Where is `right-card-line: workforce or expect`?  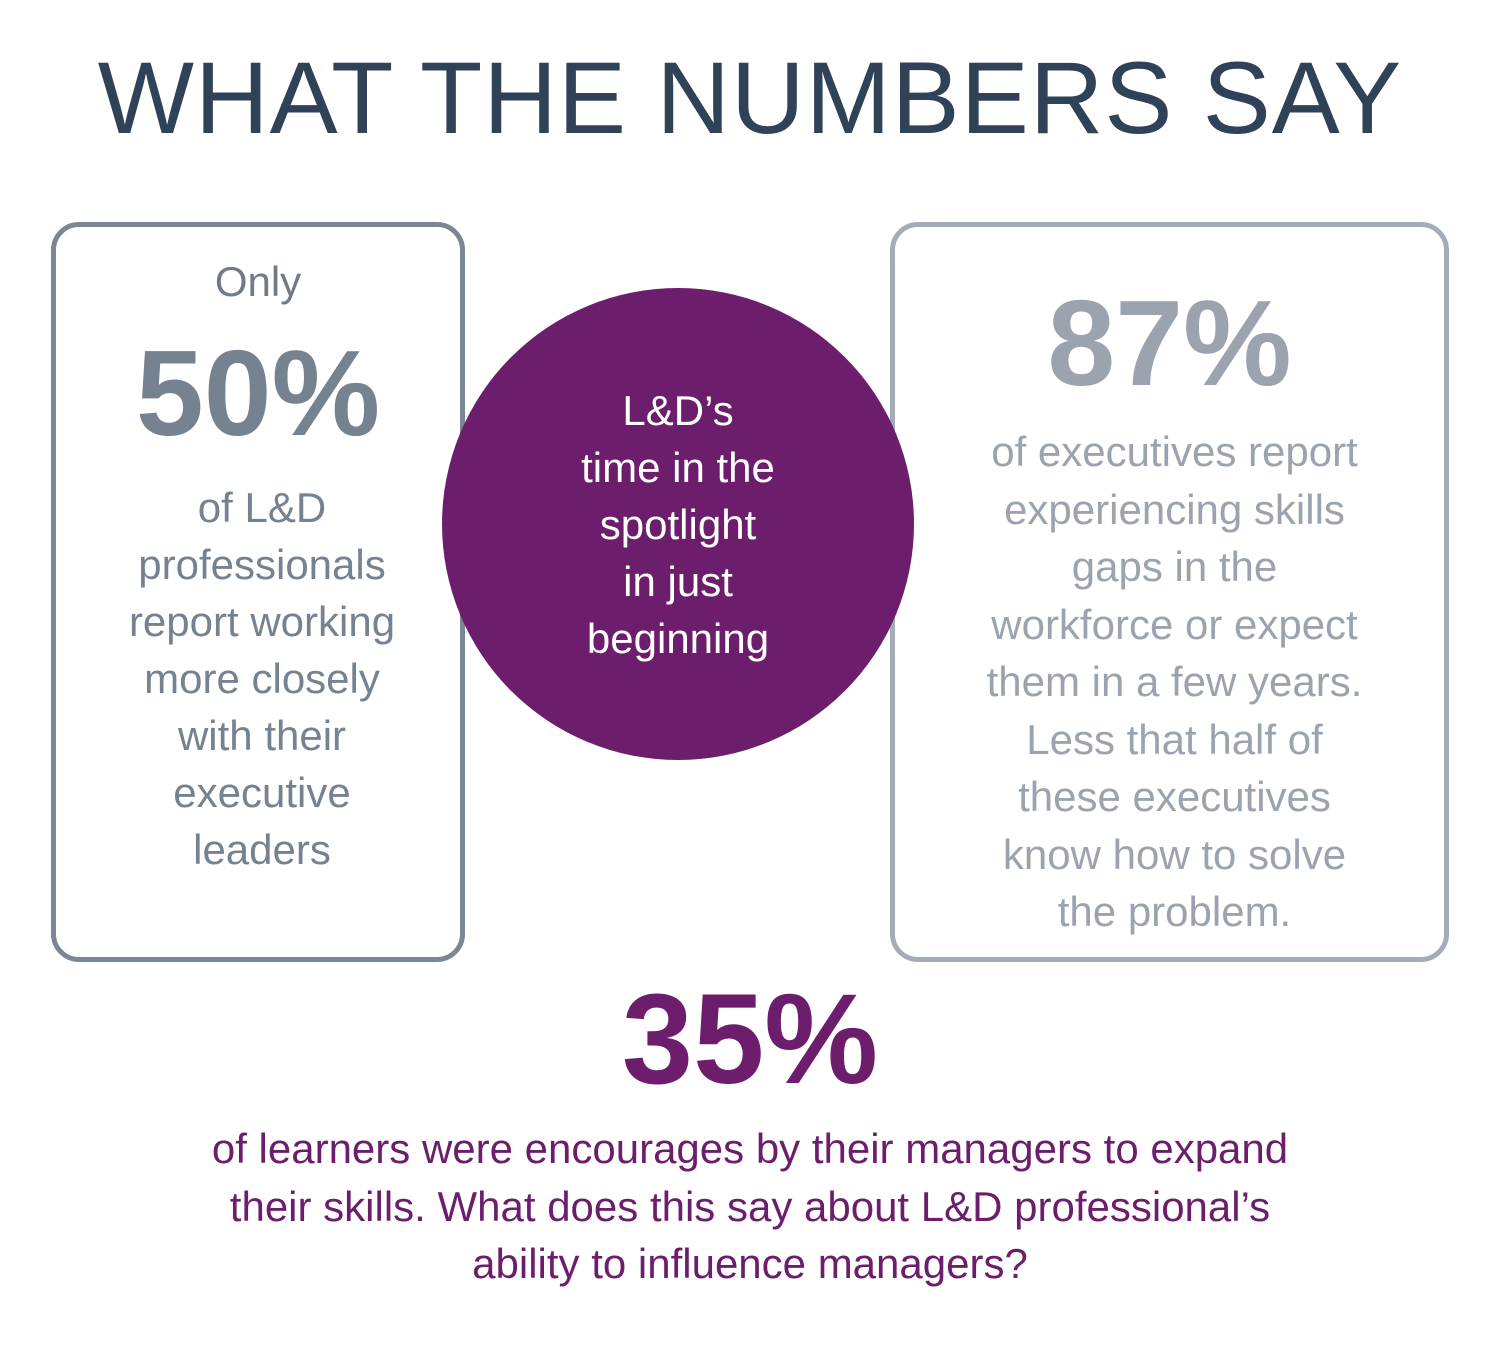 right-card-line: workforce or expect is located at coordinates (1174, 624).